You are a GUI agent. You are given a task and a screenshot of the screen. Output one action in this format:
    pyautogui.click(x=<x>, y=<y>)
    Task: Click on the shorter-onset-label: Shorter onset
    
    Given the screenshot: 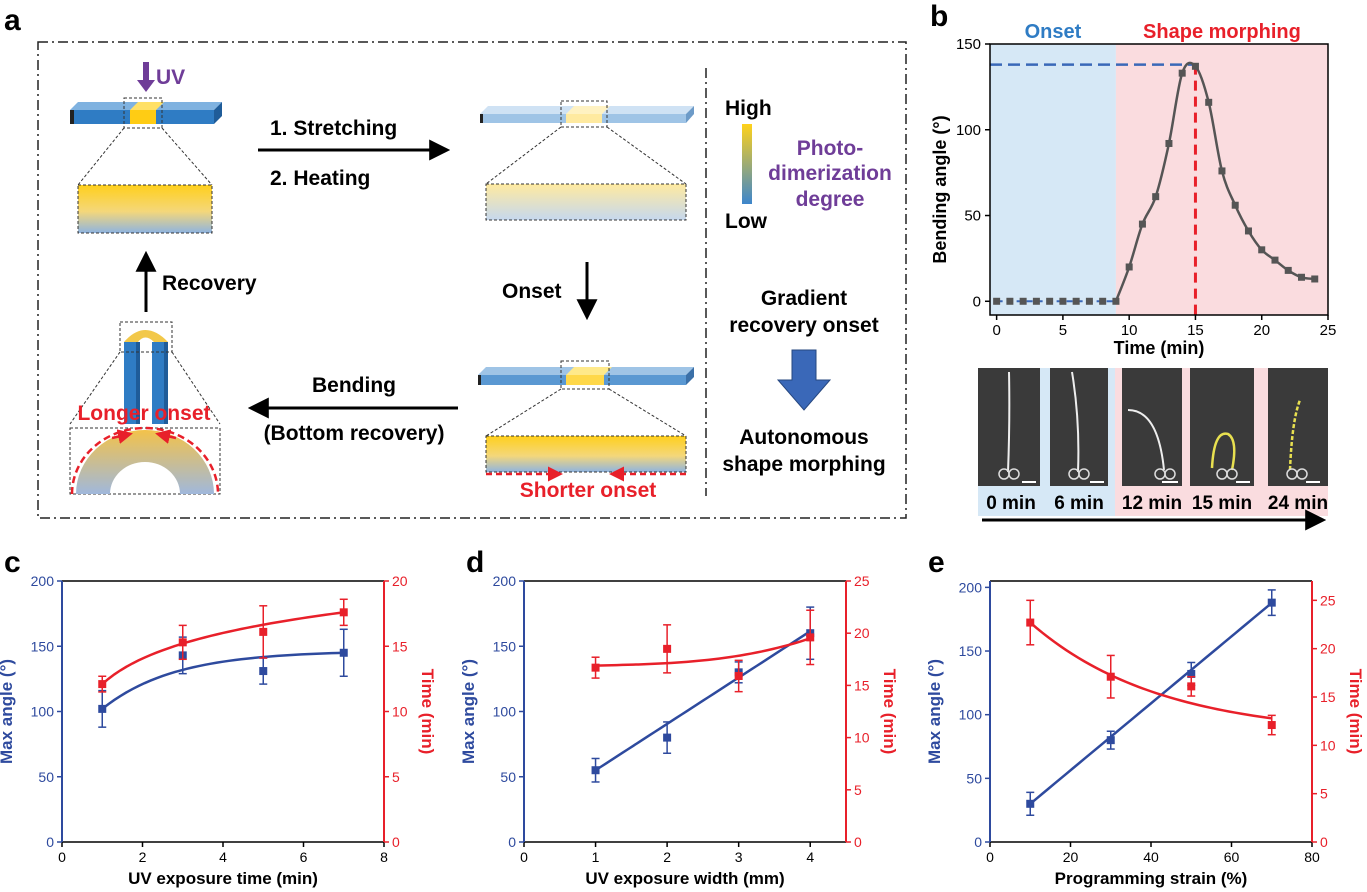 What is the action you would take?
    pyautogui.click(x=588, y=490)
    